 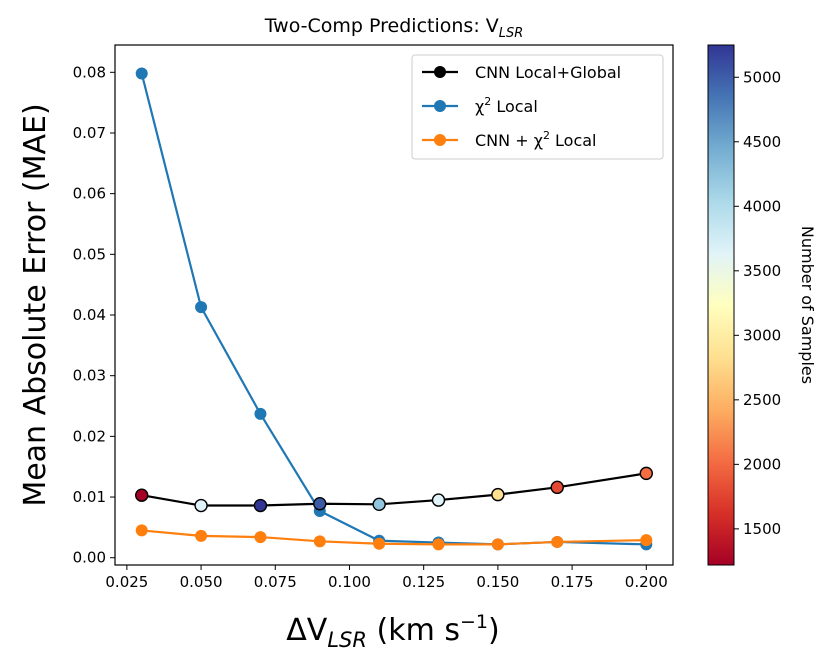 I want to click on x-axis: 0.025 0.050 0.075 0.100 0.125 0.150 0.175 0.200, so click(x=386, y=578).